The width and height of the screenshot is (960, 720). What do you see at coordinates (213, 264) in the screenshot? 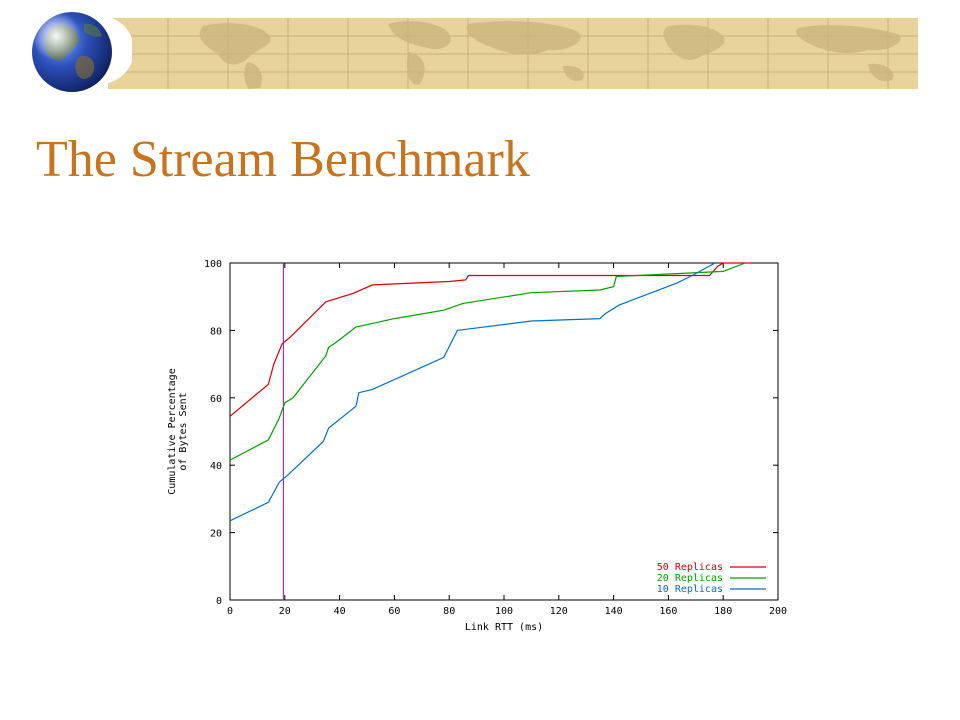
I see `y-tick-label: 100` at bounding box center [213, 264].